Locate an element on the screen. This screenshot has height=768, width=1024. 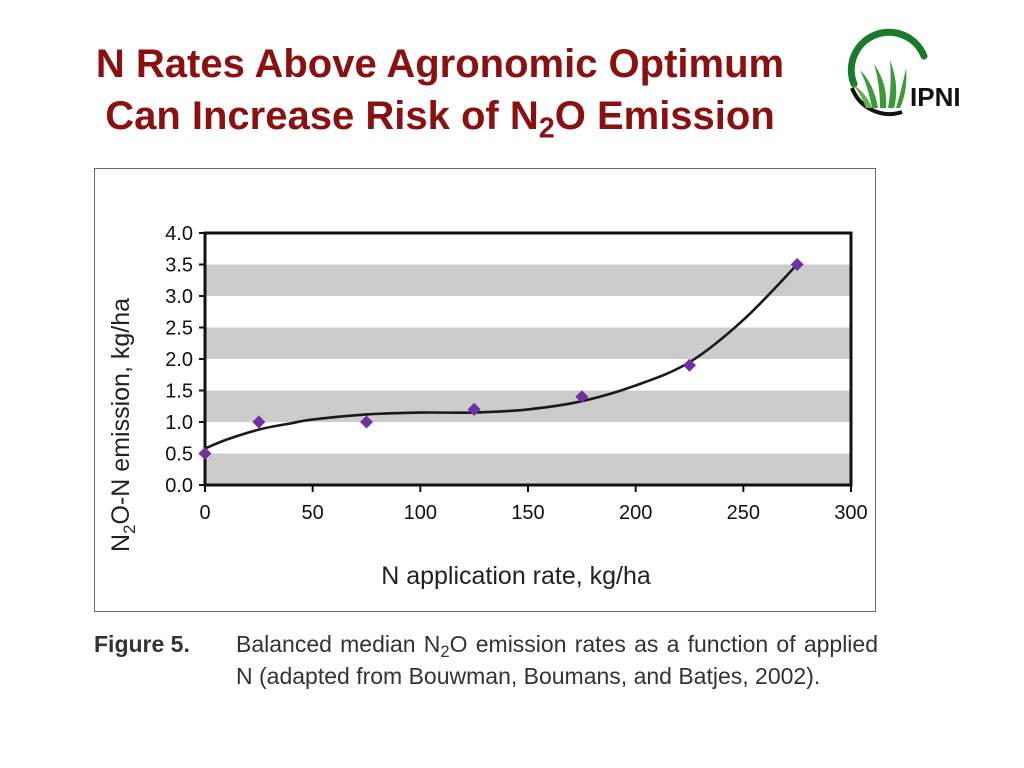
x-tick-label: 50 is located at coordinates (313, 513).